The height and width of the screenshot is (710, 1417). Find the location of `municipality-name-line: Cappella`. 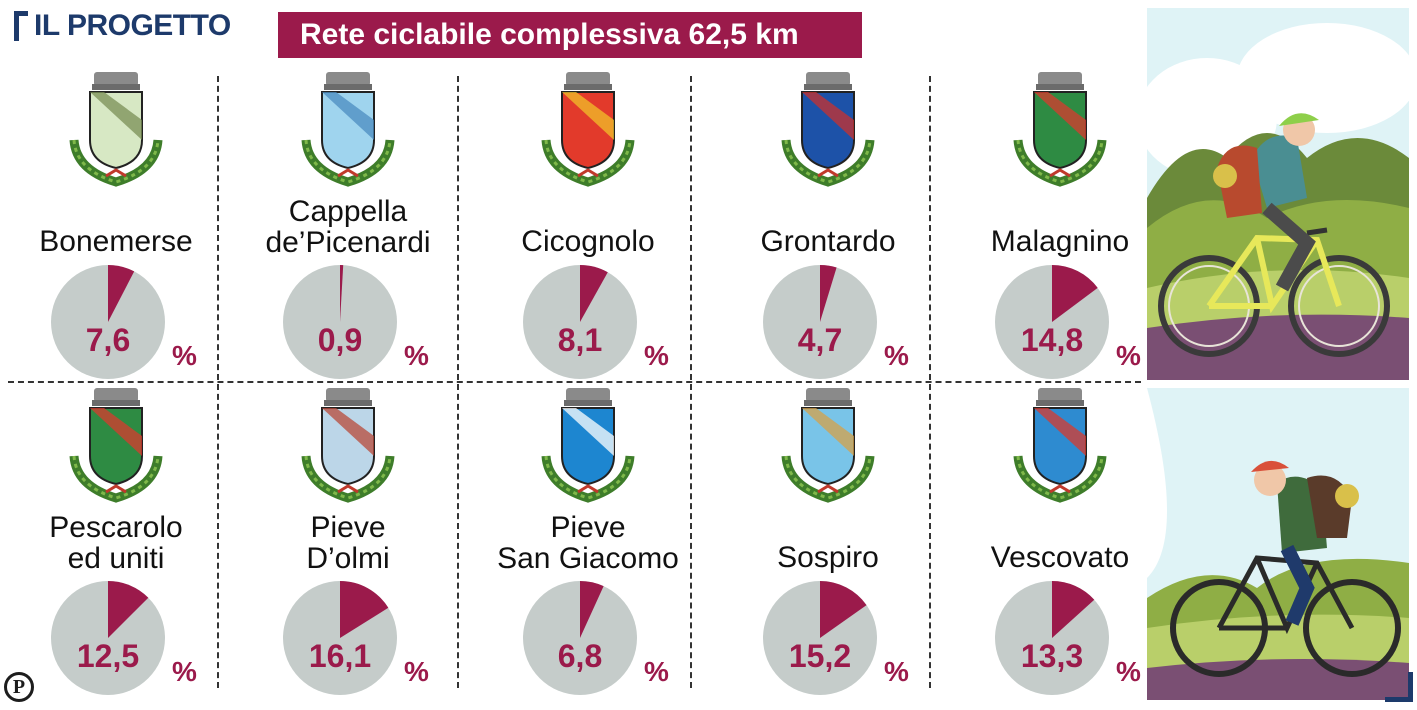

municipality-name-line: Cappella is located at coordinates (348, 211).